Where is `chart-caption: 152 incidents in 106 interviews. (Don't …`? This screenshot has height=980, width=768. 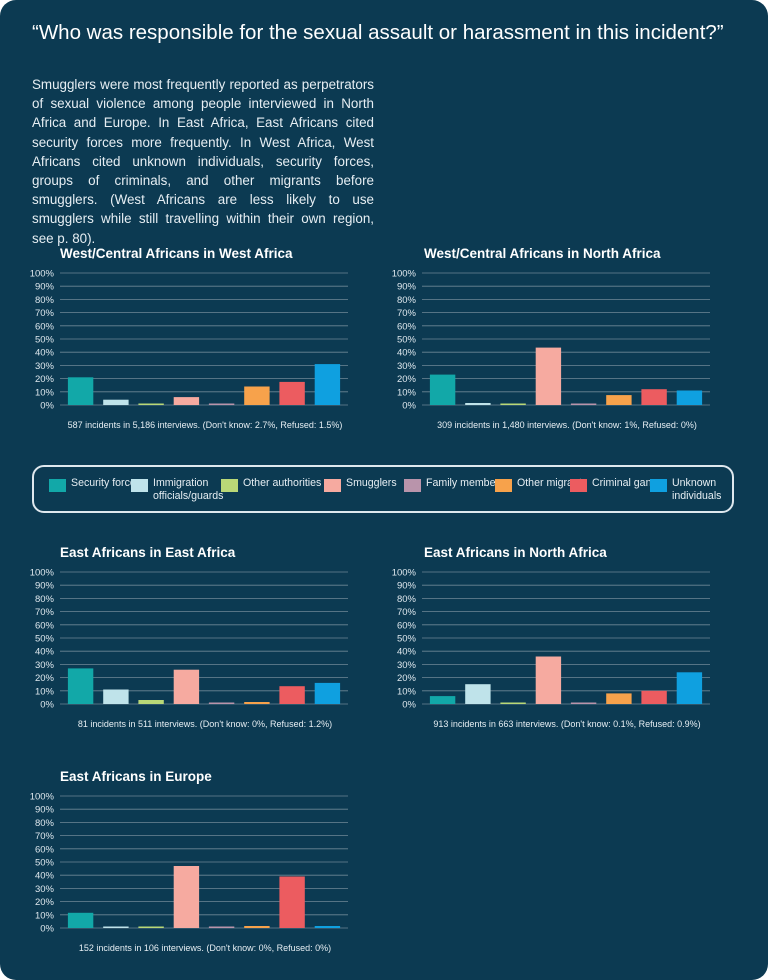
chart-caption: 152 incidents in 106 interviews. (Don't … is located at coordinates (205, 948).